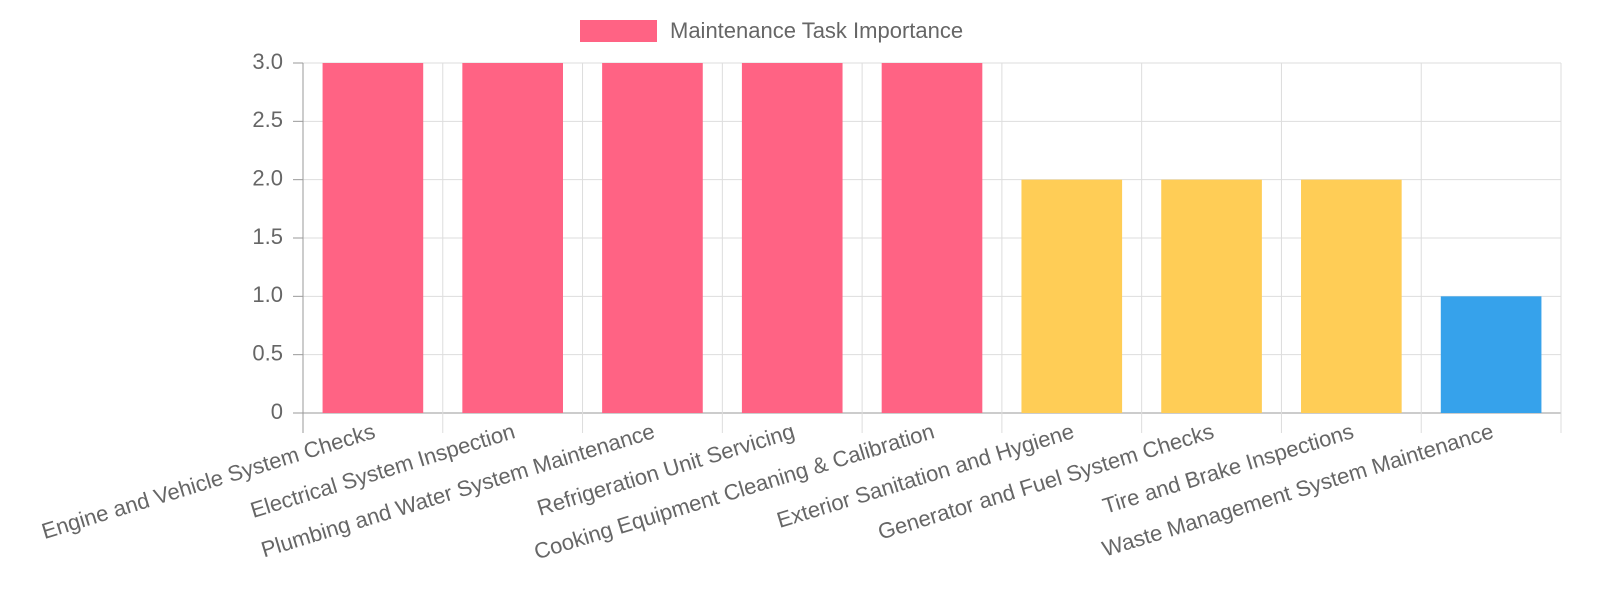 The width and height of the screenshot is (1600, 600). I want to click on y-tick-label: 1.0, so click(267, 294).